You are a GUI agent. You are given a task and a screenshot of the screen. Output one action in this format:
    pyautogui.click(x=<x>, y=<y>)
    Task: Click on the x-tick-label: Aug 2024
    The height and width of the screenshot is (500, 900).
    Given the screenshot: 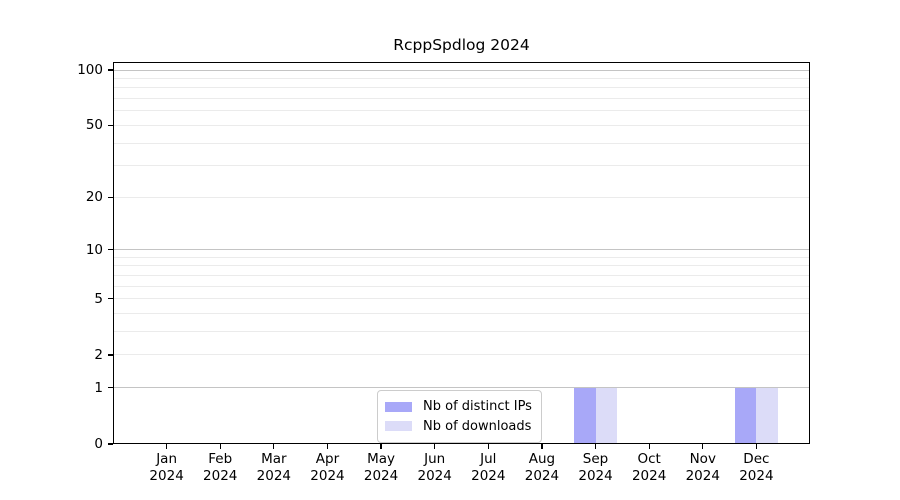 What is the action you would take?
    pyautogui.click(x=542, y=467)
    